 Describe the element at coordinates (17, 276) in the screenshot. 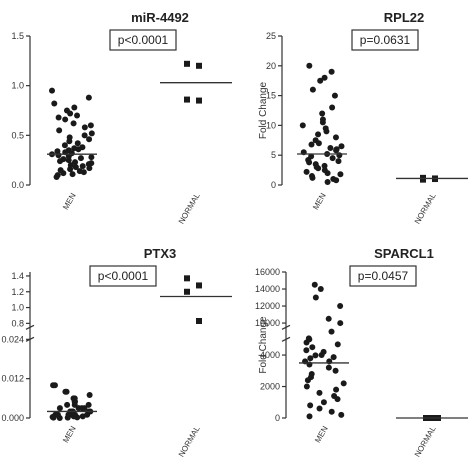

I see `panel3-ytick-label: 1.4` at that location.